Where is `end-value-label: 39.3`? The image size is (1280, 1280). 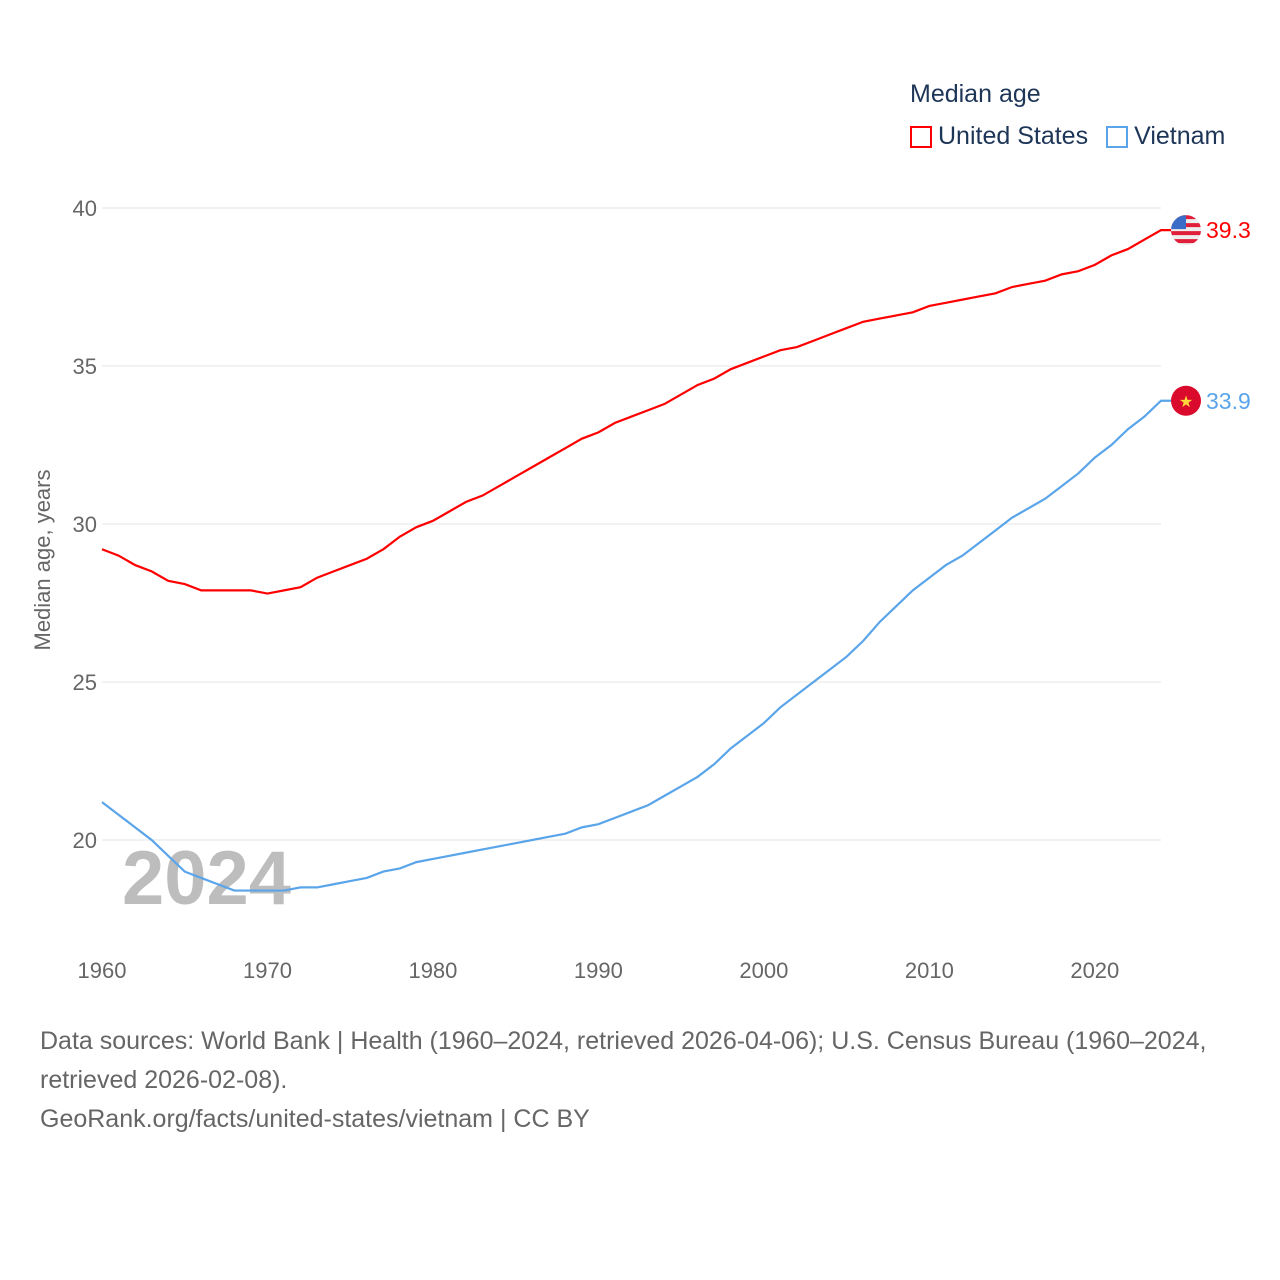
end-value-label: 39.3 is located at coordinates (1228, 230).